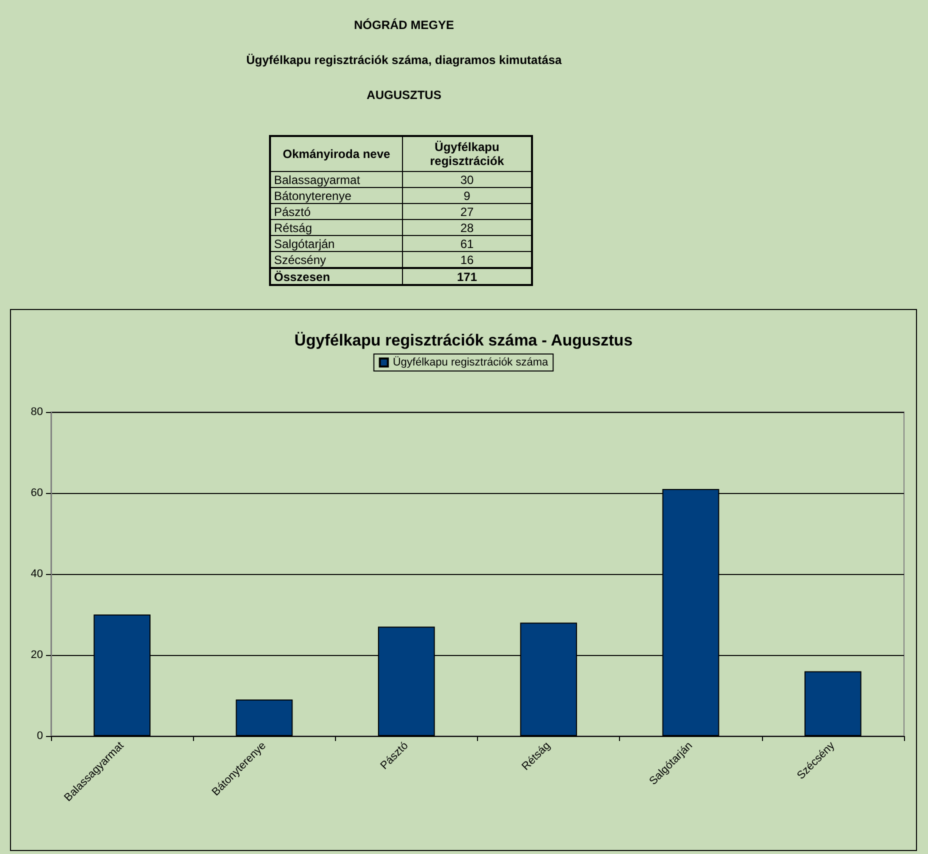 This screenshot has height=854, width=928. Describe the element at coordinates (467, 228) in the screenshot. I see `text: 28` at that location.